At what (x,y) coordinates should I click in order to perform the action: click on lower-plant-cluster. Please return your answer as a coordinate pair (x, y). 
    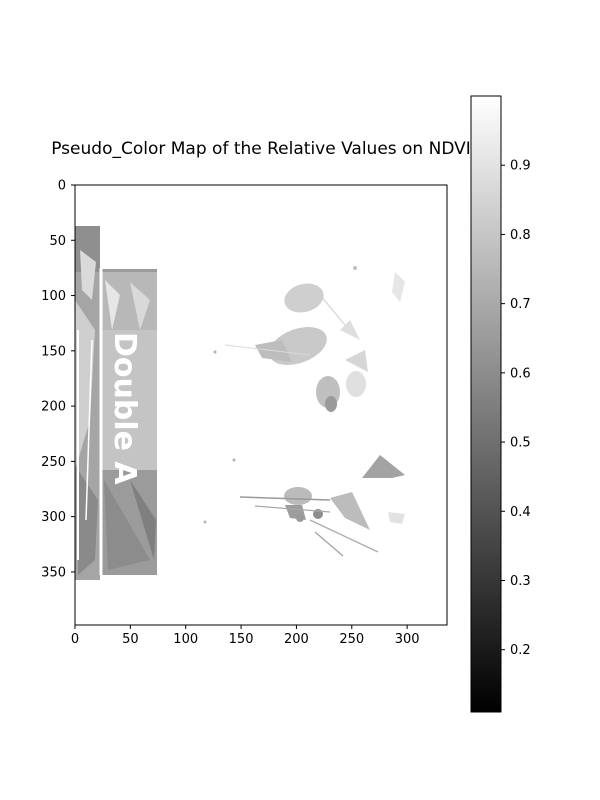
    Looking at the image, I should click on (304, 506).